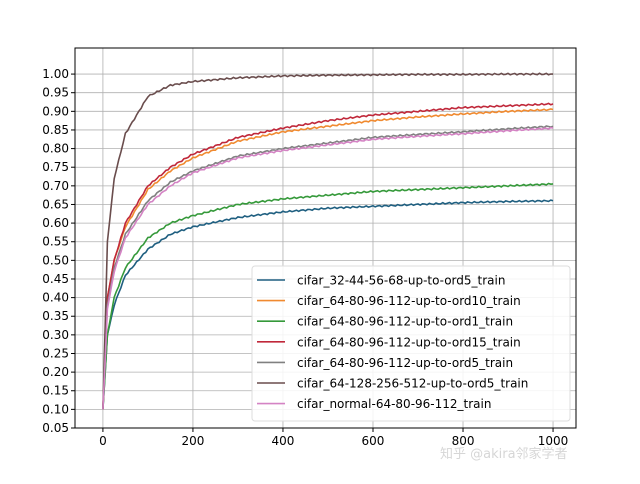  I want to click on y-tick-label: 0.05, so click(55, 428).